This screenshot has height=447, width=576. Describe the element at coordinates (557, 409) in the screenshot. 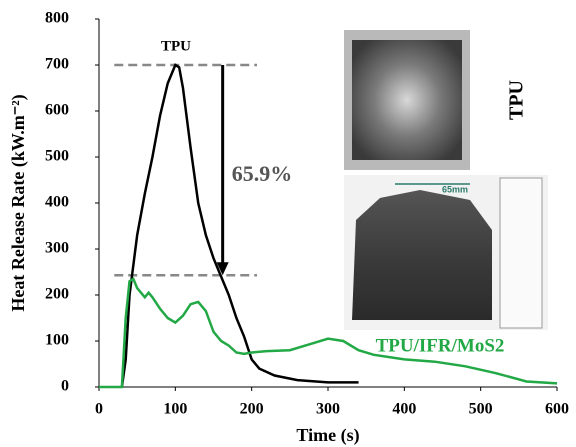

I see `x-tick-label: 600` at that location.